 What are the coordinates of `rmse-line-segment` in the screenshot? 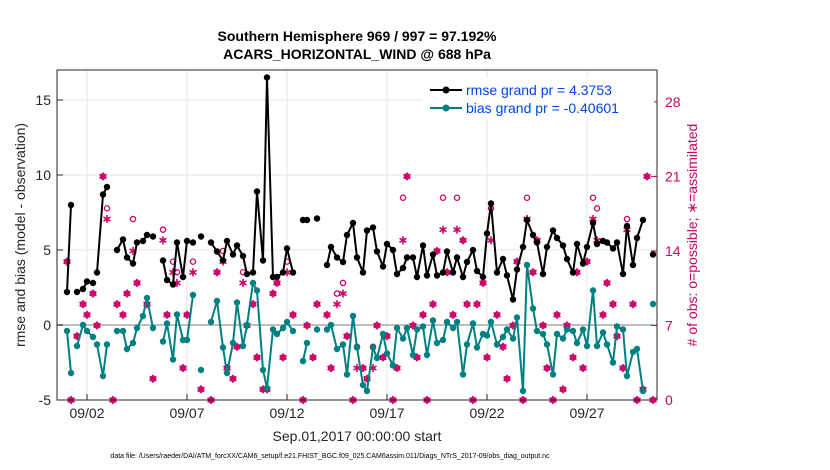 It's located at (69, 248).